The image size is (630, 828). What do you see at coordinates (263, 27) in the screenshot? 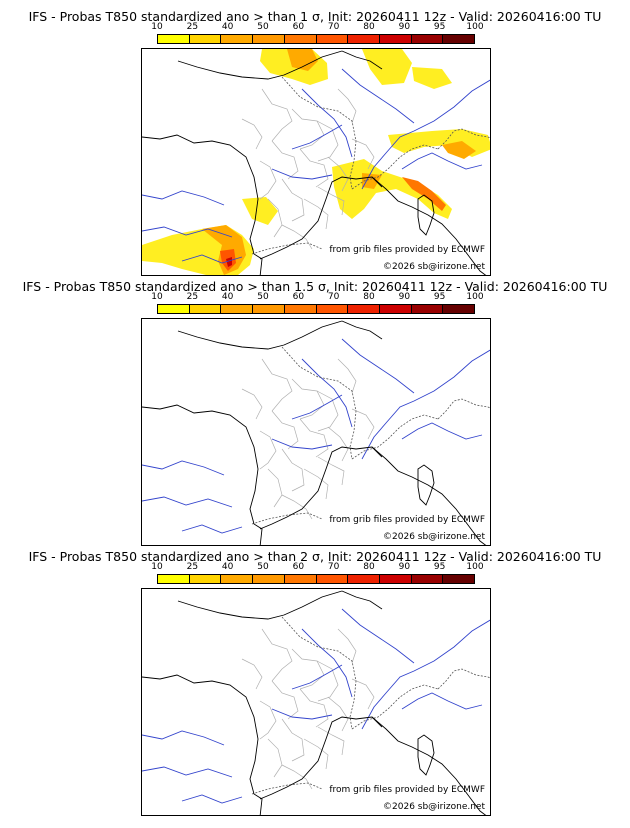
I see `colorbar-tick-label: 50` at bounding box center [263, 27].